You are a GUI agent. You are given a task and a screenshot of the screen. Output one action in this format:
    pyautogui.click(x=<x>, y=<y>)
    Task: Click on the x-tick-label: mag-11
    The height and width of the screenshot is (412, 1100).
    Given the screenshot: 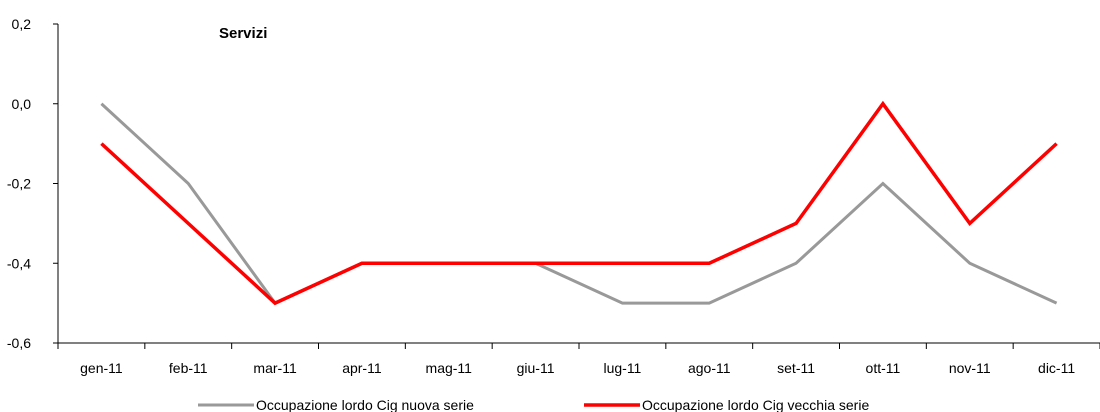 What is the action you would take?
    pyautogui.click(x=449, y=368)
    